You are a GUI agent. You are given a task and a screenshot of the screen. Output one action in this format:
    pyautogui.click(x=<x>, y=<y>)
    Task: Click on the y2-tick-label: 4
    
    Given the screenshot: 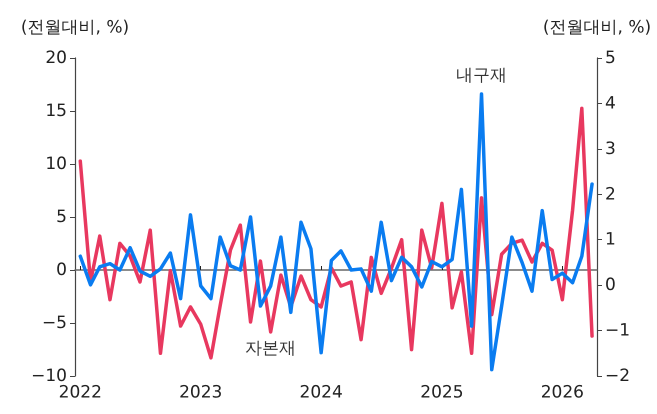 What is the action you would take?
    pyautogui.click(x=610, y=103)
    